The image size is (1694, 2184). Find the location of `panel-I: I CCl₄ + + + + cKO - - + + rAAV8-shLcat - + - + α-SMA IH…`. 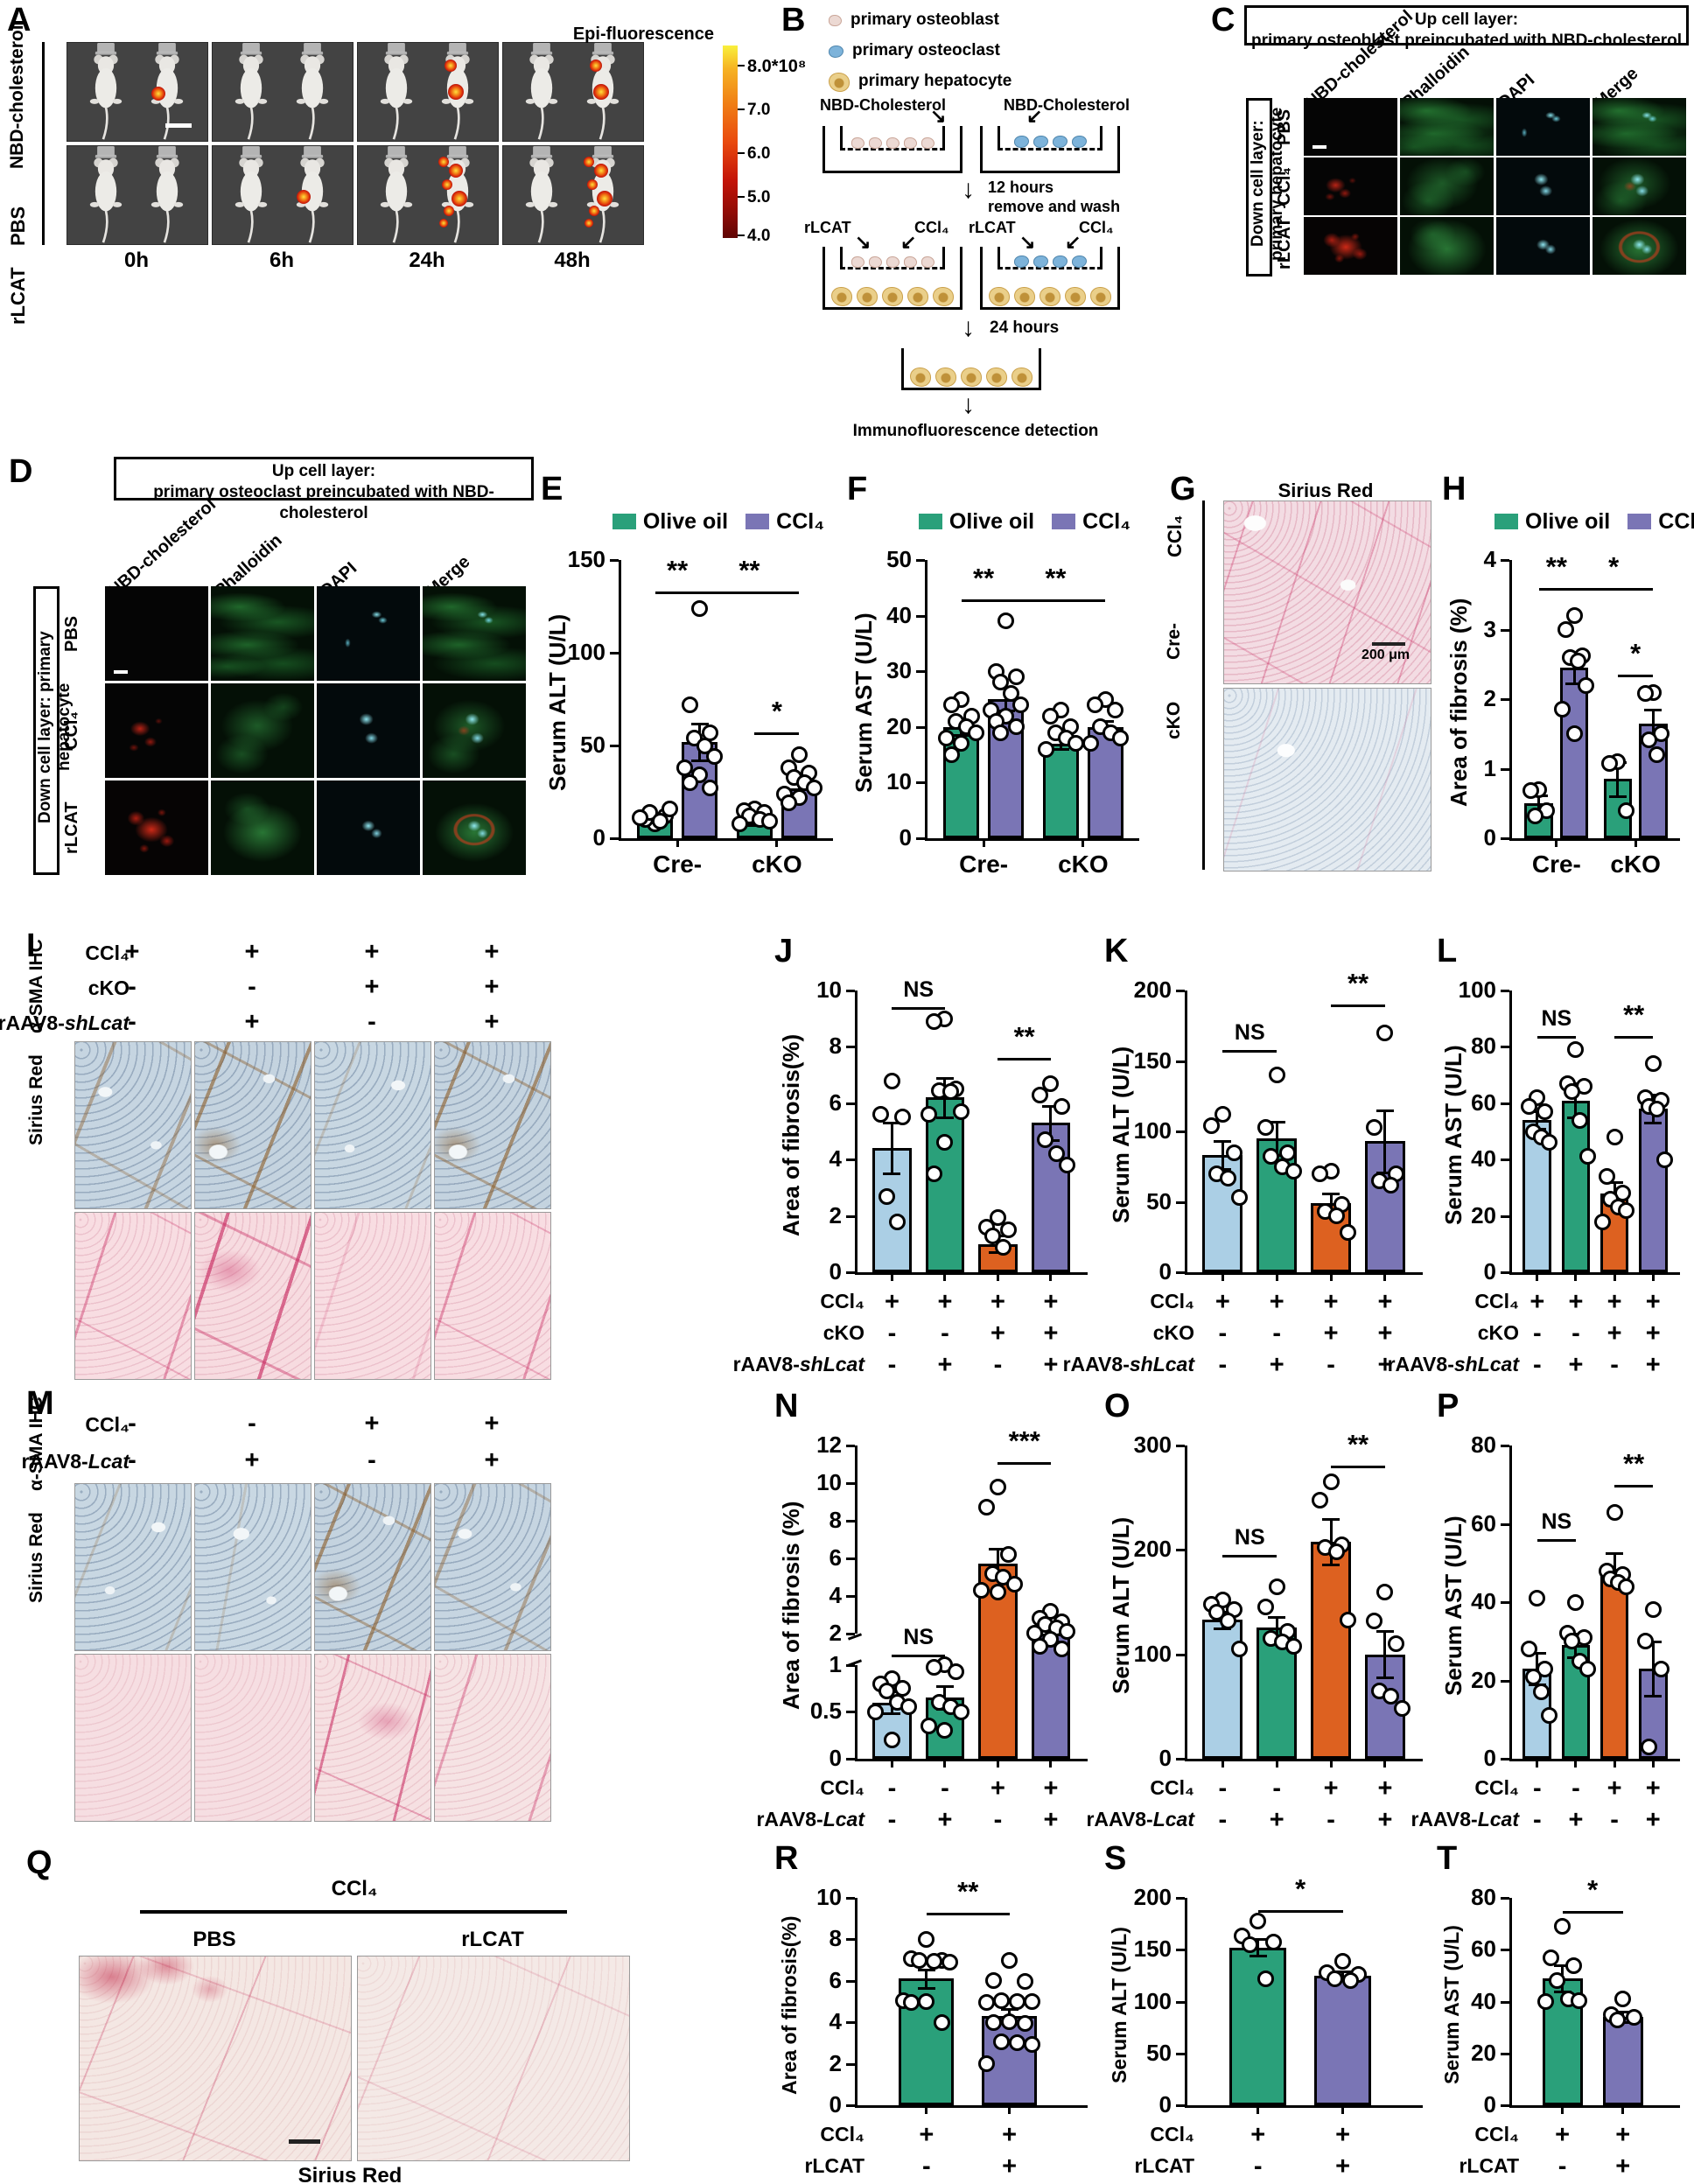

panel-I: I CCl₄ + + + + cKO - - + + rAAV8-shLcat - + - + α-SMA IH… is located at coordinates (380, 1156).